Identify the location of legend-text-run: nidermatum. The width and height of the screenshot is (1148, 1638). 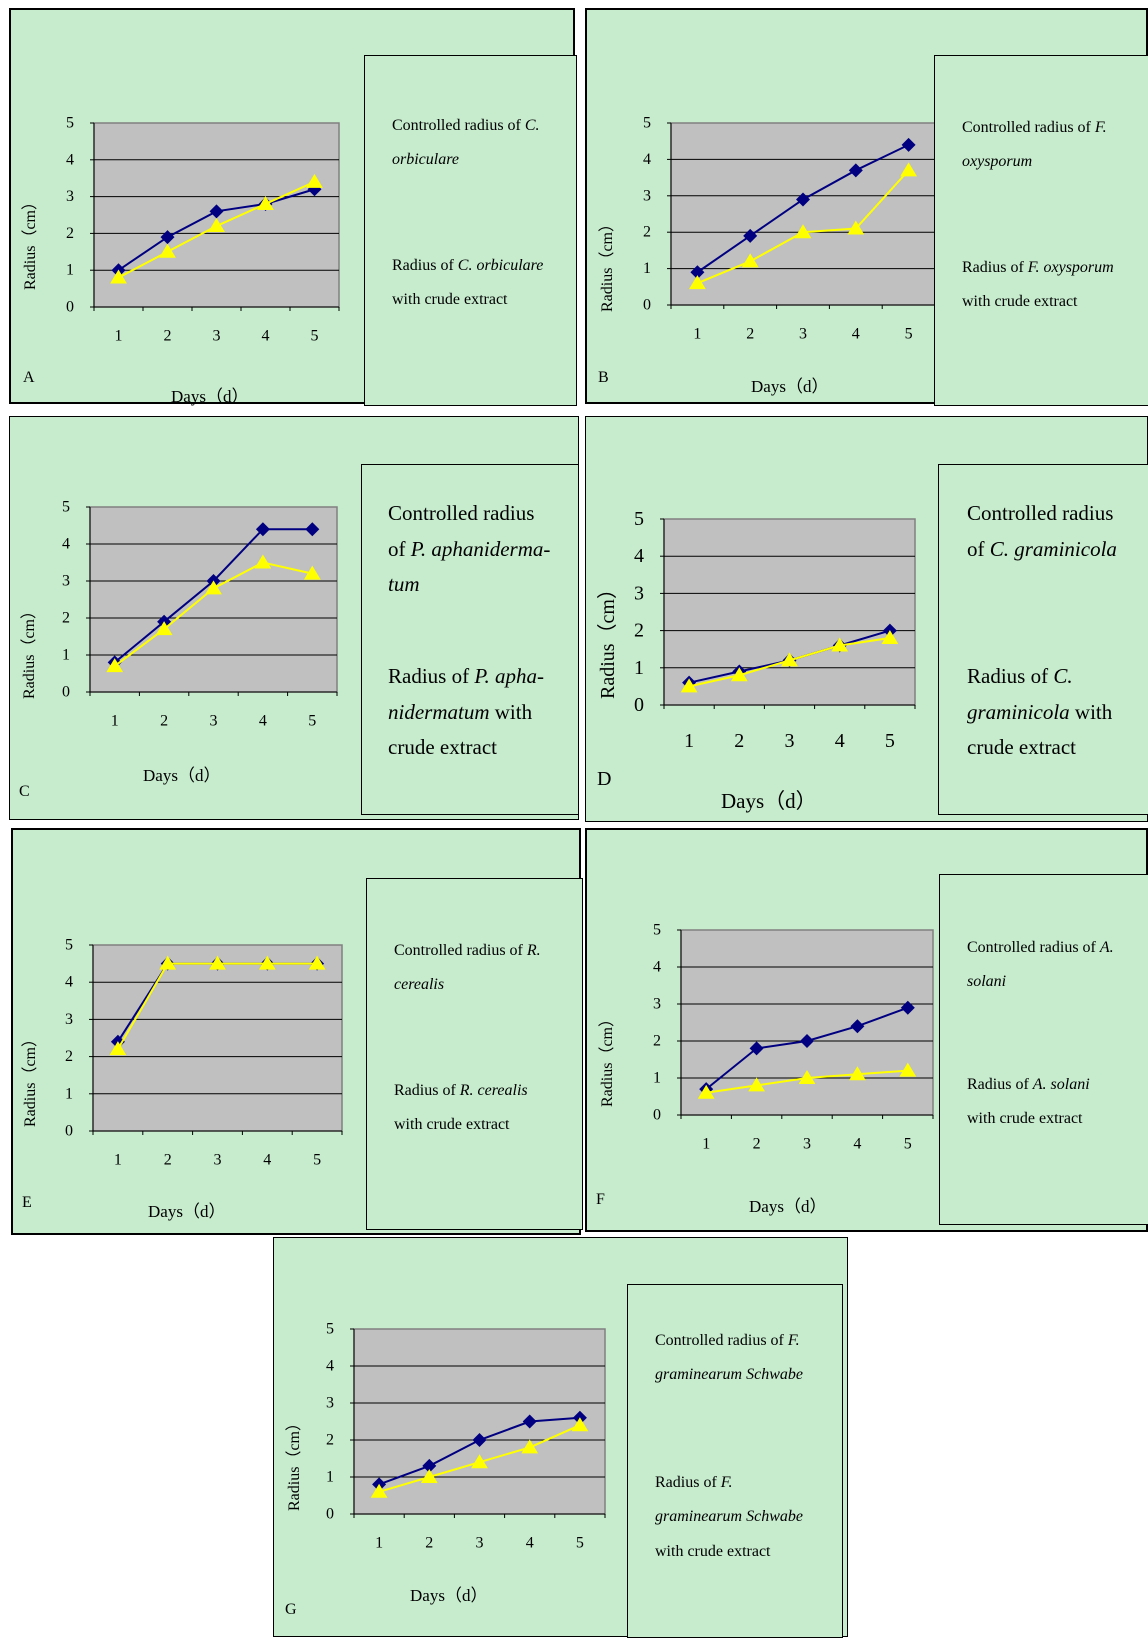
(439, 711).